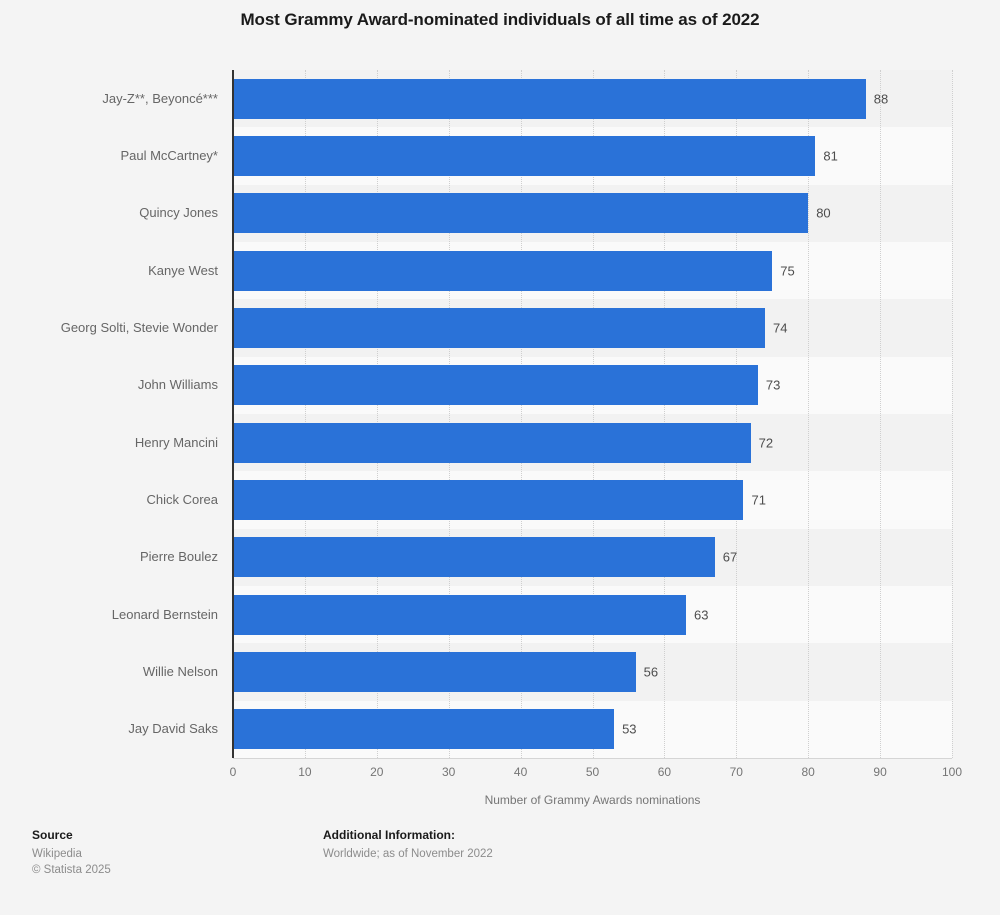  What do you see at coordinates (408, 854) in the screenshot?
I see `additional-info-text: Worldwide; as of November 2022` at bounding box center [408, 854].